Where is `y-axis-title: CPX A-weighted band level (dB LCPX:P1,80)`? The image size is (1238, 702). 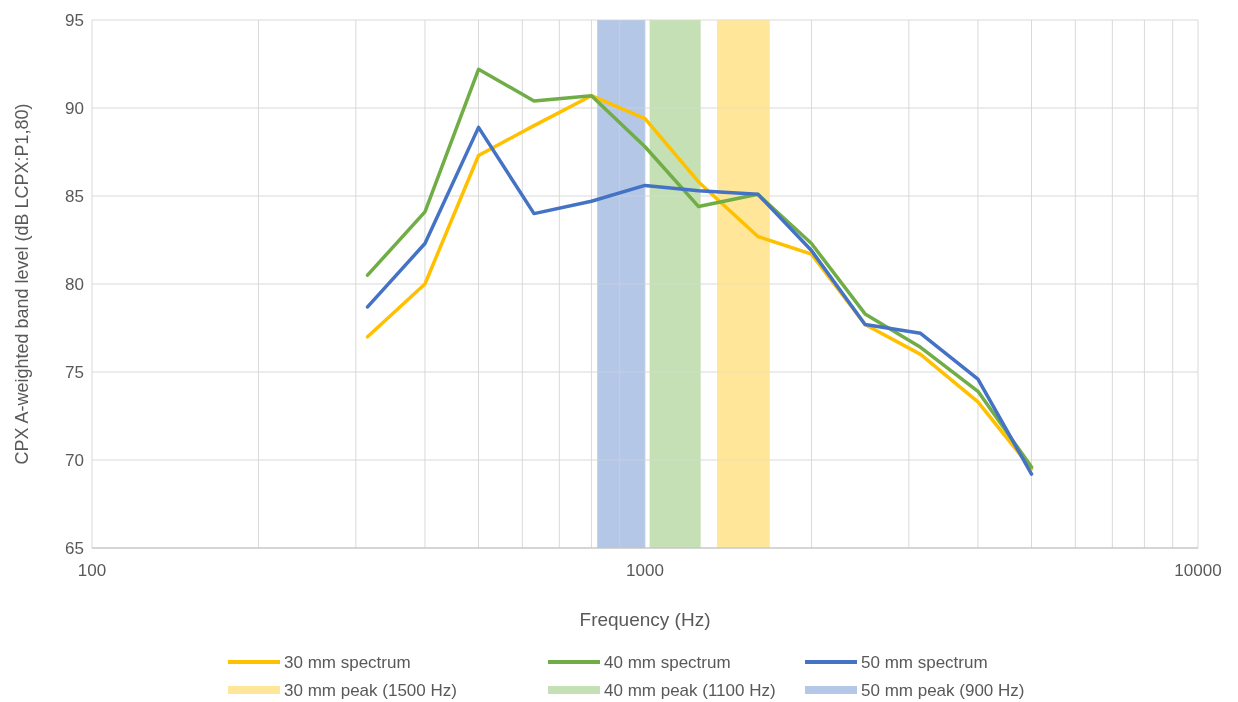
y-axis-title: CPX A-weighted band level (dB LCPX:P1,80) is located at coordinates (22, 284).